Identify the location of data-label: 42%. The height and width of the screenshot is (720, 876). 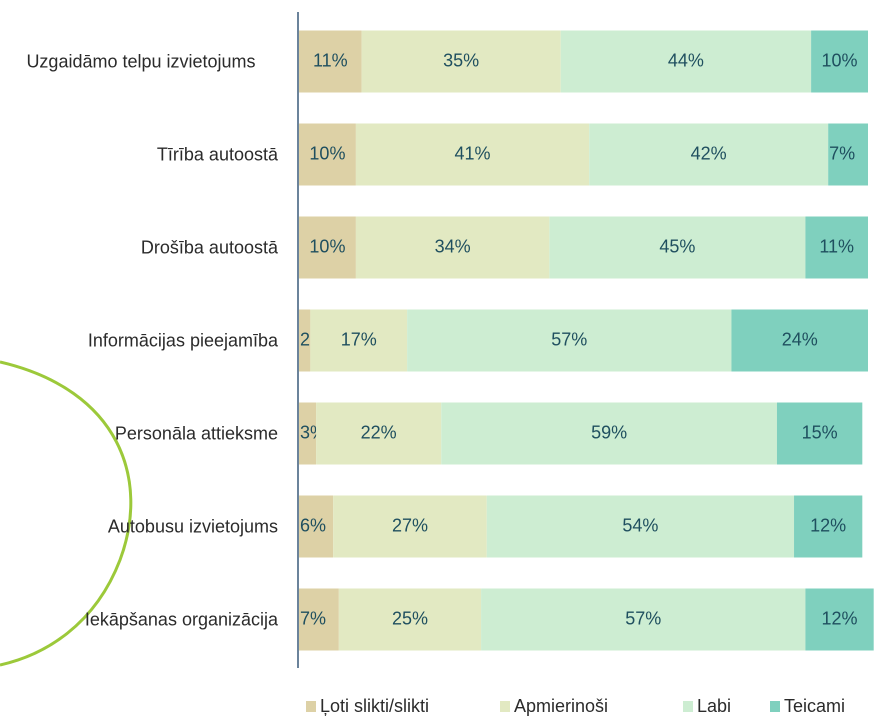
(709, 153).